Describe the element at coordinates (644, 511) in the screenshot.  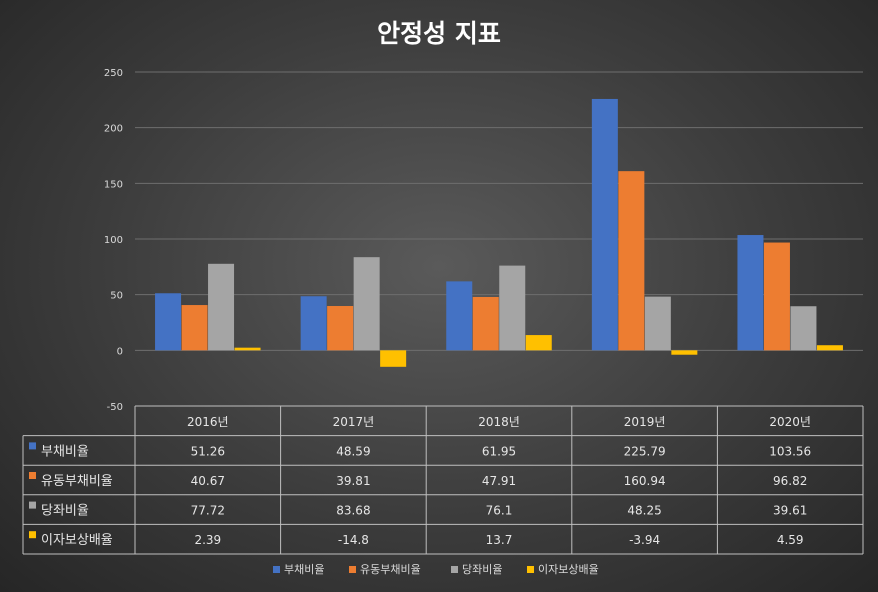
I see `table-cell: 48.25` at that location.